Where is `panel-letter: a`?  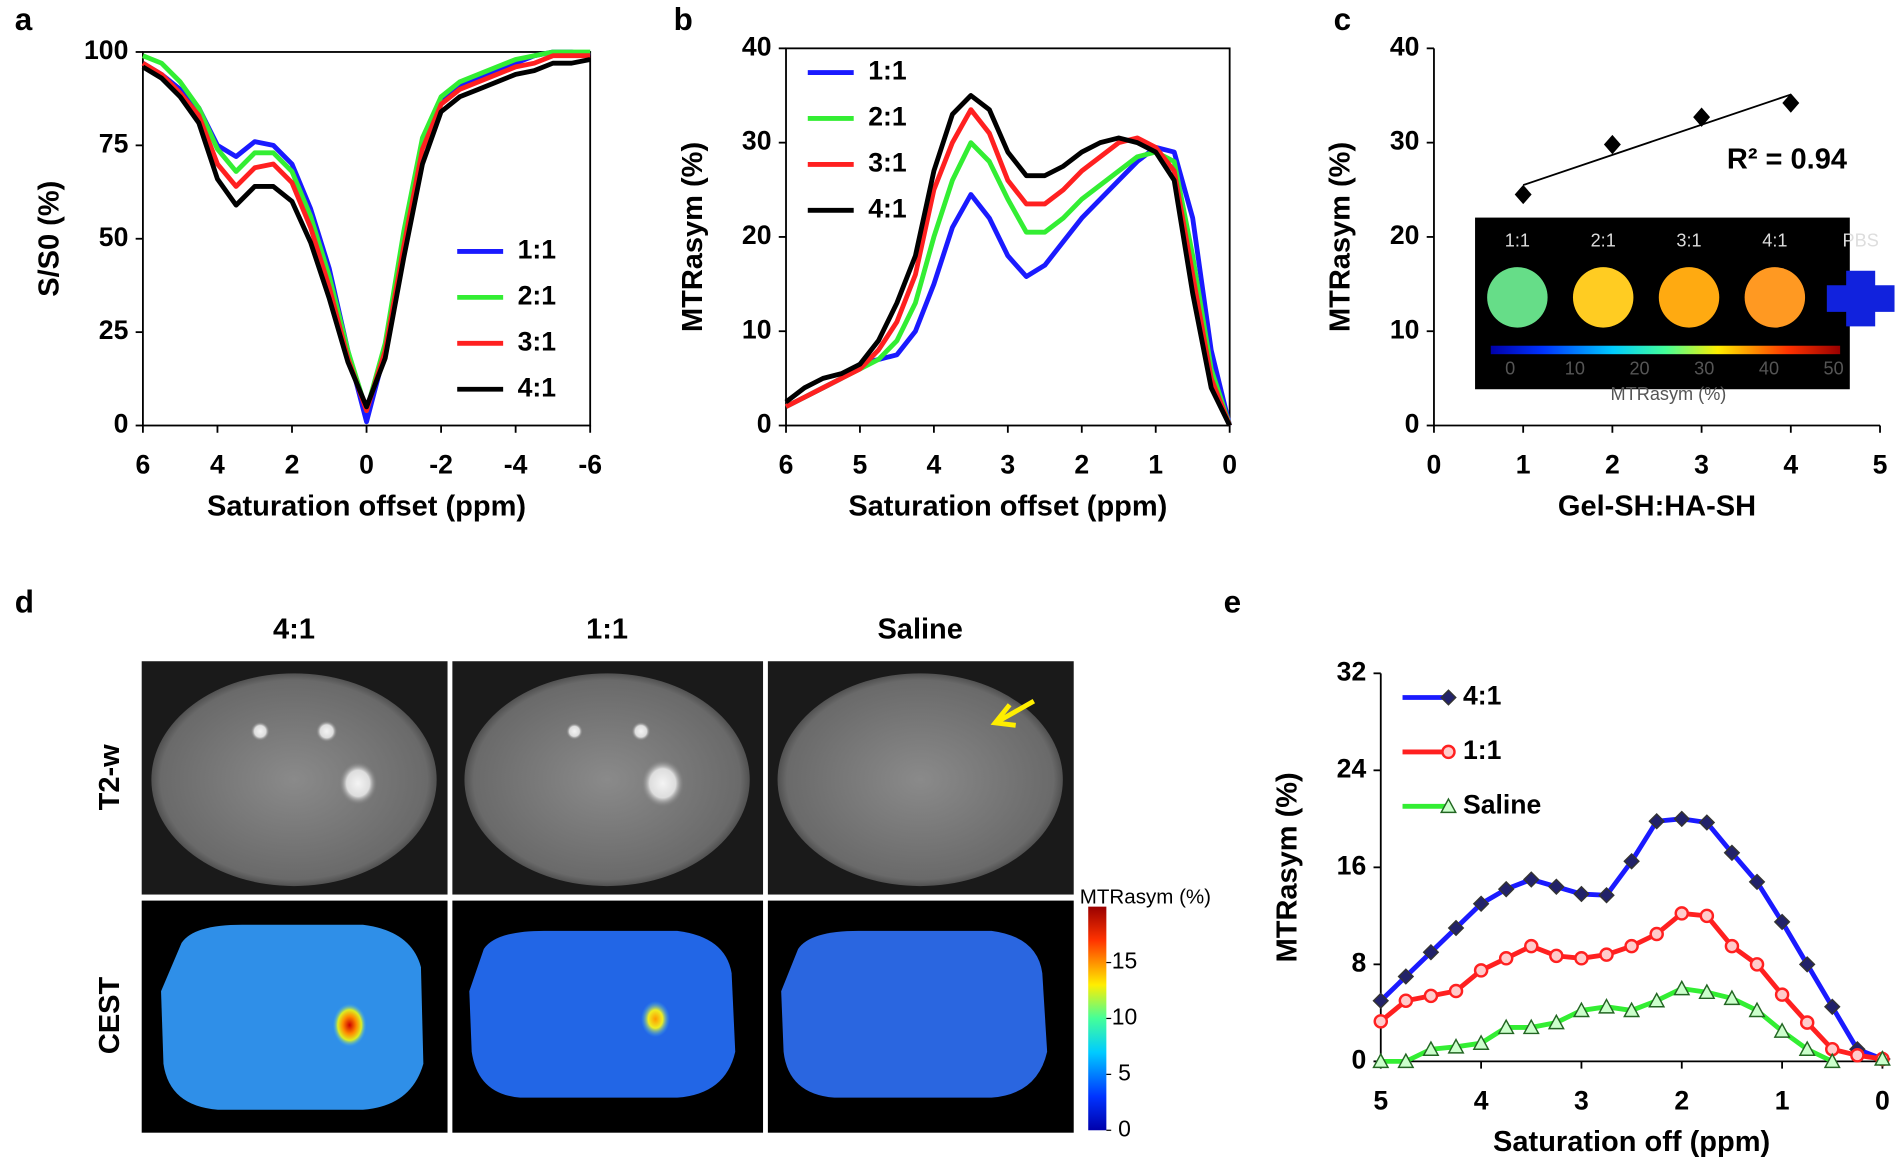 panel-letter: a is located at coordinates (24, 19).